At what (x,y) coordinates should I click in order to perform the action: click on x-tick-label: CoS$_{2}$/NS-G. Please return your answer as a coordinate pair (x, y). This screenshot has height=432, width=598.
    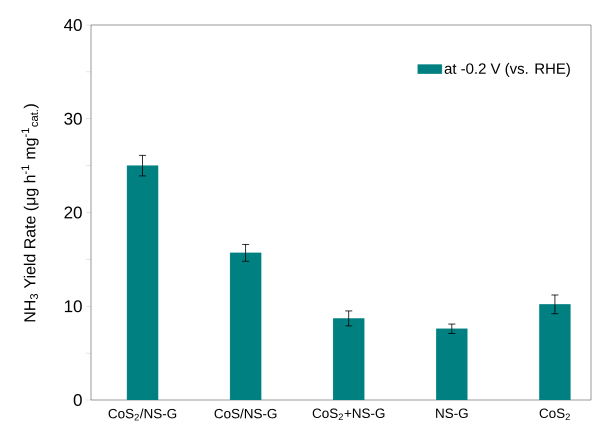
    Looking at the image, I should click on (142, 414).